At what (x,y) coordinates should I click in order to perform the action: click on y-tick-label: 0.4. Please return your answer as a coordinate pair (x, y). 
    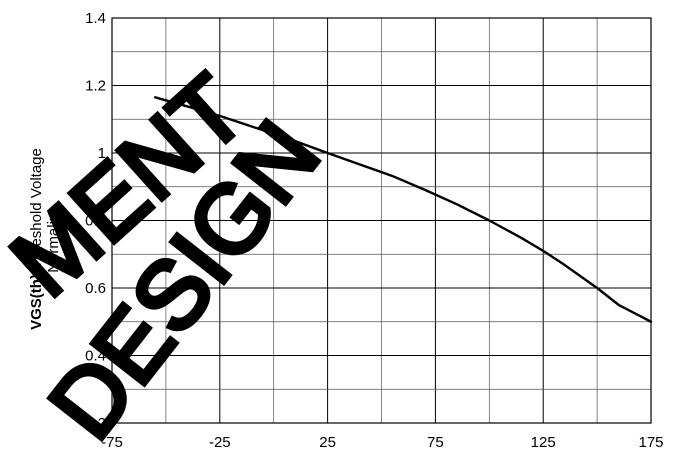
    Looking at the image, I should click on (95, 356).